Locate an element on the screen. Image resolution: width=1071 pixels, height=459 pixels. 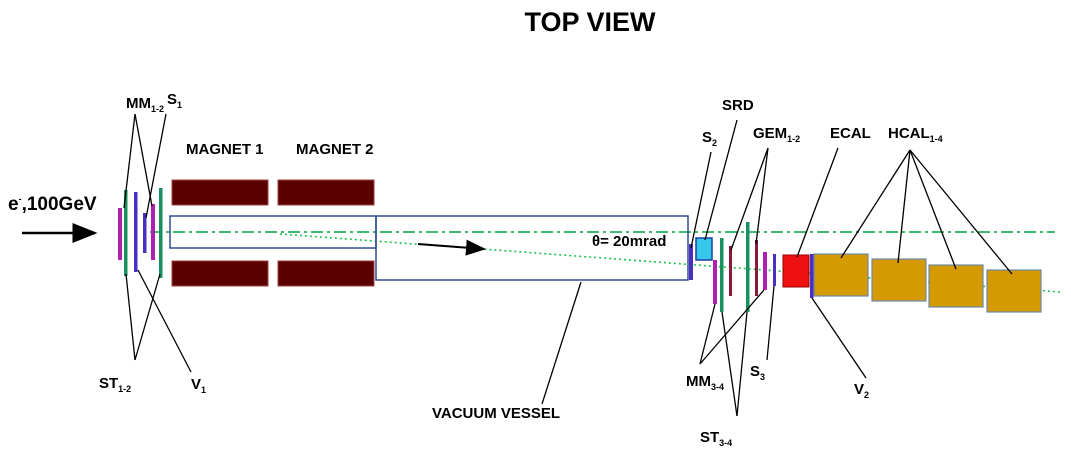
deflection-arrow is located at coordinates (451, 247).